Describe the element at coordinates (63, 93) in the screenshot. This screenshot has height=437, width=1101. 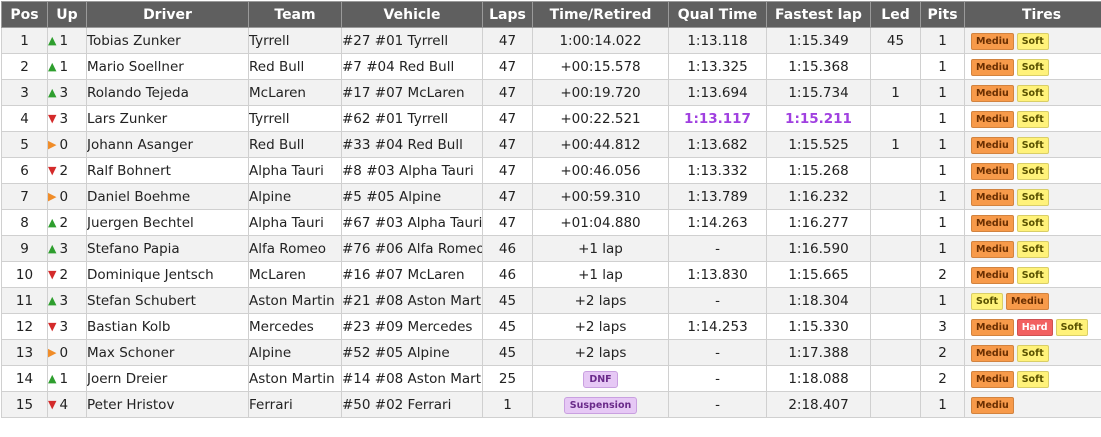
I see `position-change-value: 3` at that location.